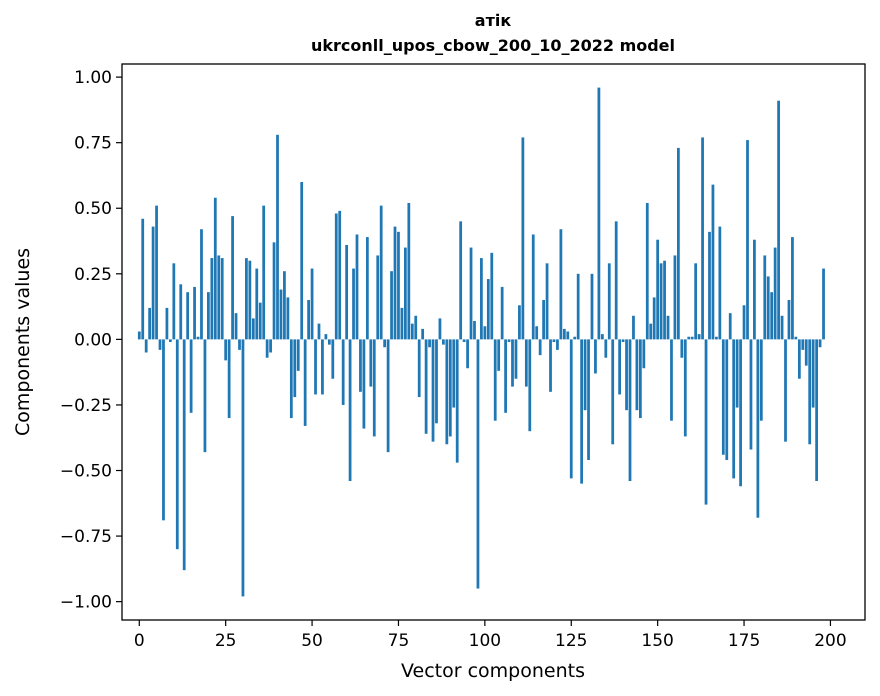  I want to click on x-tick-label-200: 200, so click(830, 641).